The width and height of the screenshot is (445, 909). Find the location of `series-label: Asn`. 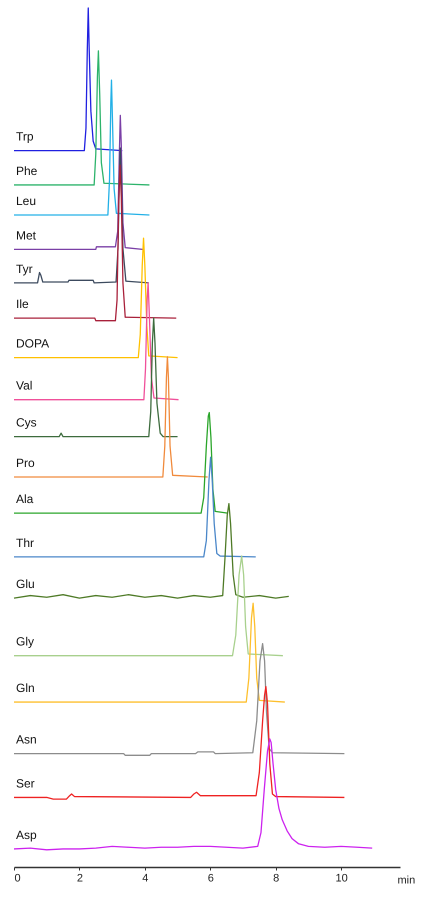

series-label: Asn is located at coordinates (26, 739).